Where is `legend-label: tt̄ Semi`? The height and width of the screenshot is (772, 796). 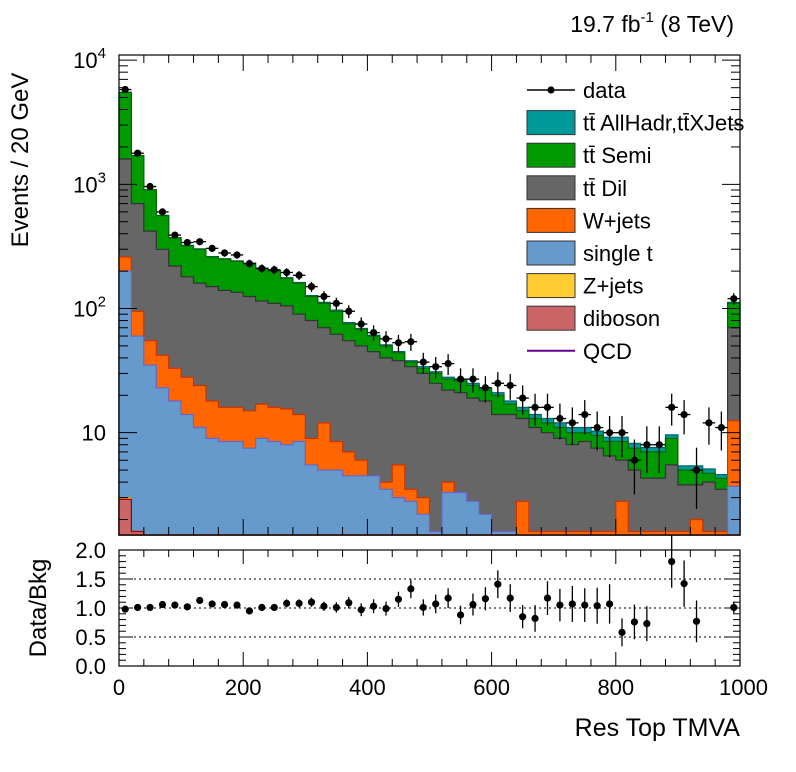
legend-label: tt̄ Semi is located at coordinates (617, 155).